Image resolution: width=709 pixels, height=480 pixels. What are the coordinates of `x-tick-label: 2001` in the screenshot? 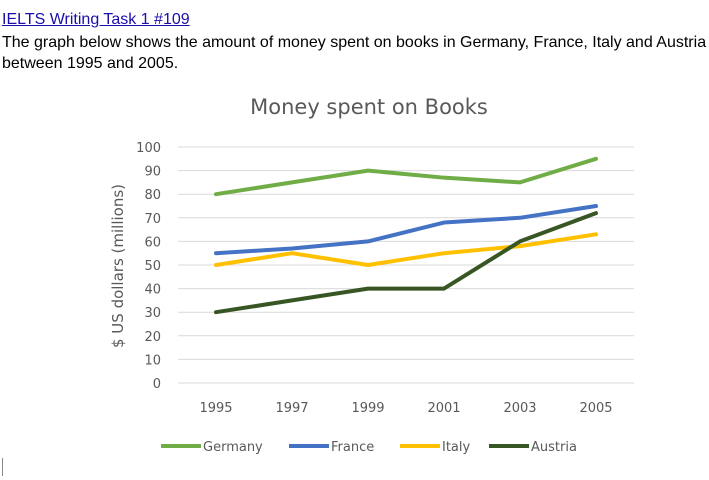 It's located at (443, 408).